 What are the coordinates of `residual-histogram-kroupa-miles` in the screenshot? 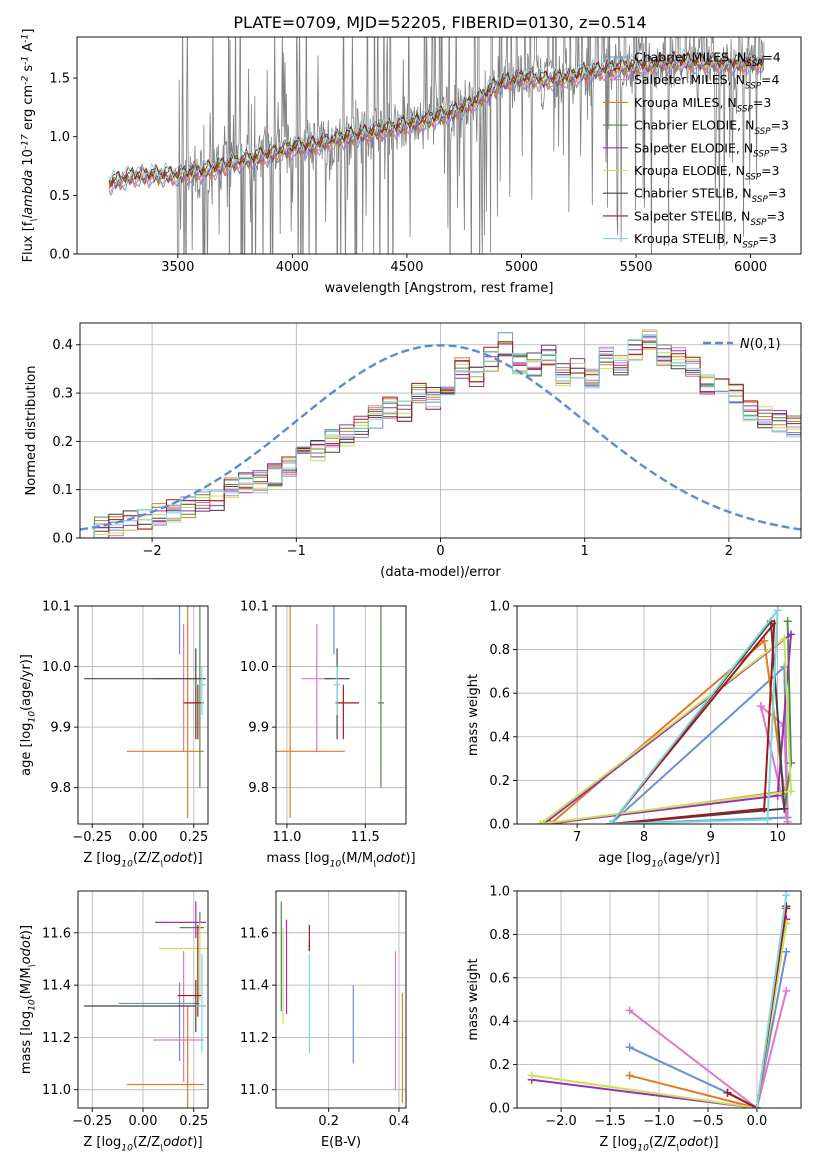 It's located at (440, 443).